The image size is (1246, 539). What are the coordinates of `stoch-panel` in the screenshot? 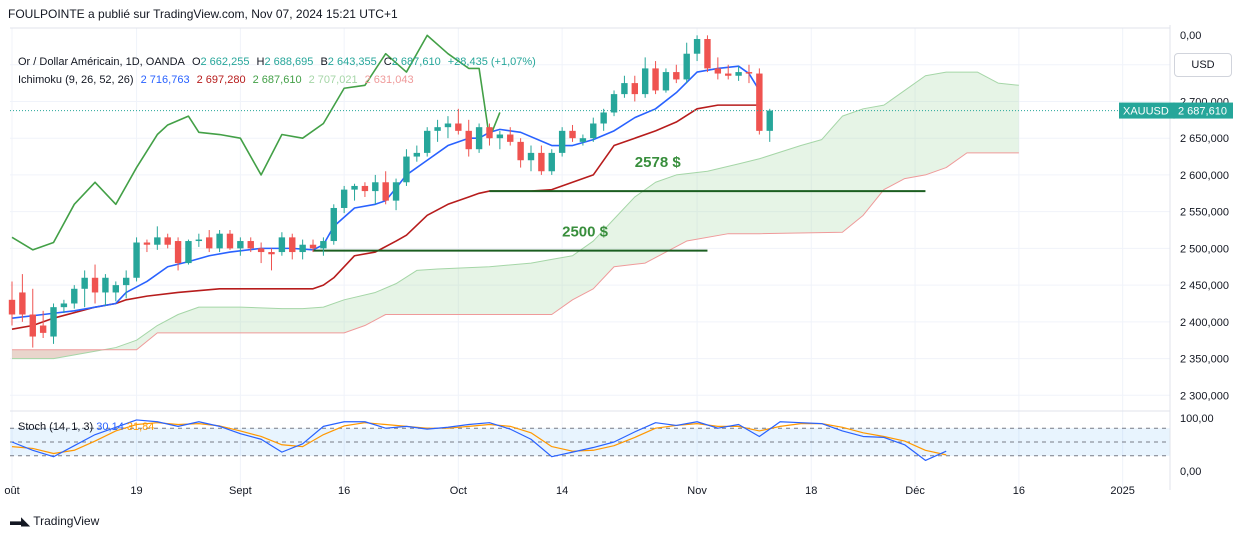 It's located at (590, 435).